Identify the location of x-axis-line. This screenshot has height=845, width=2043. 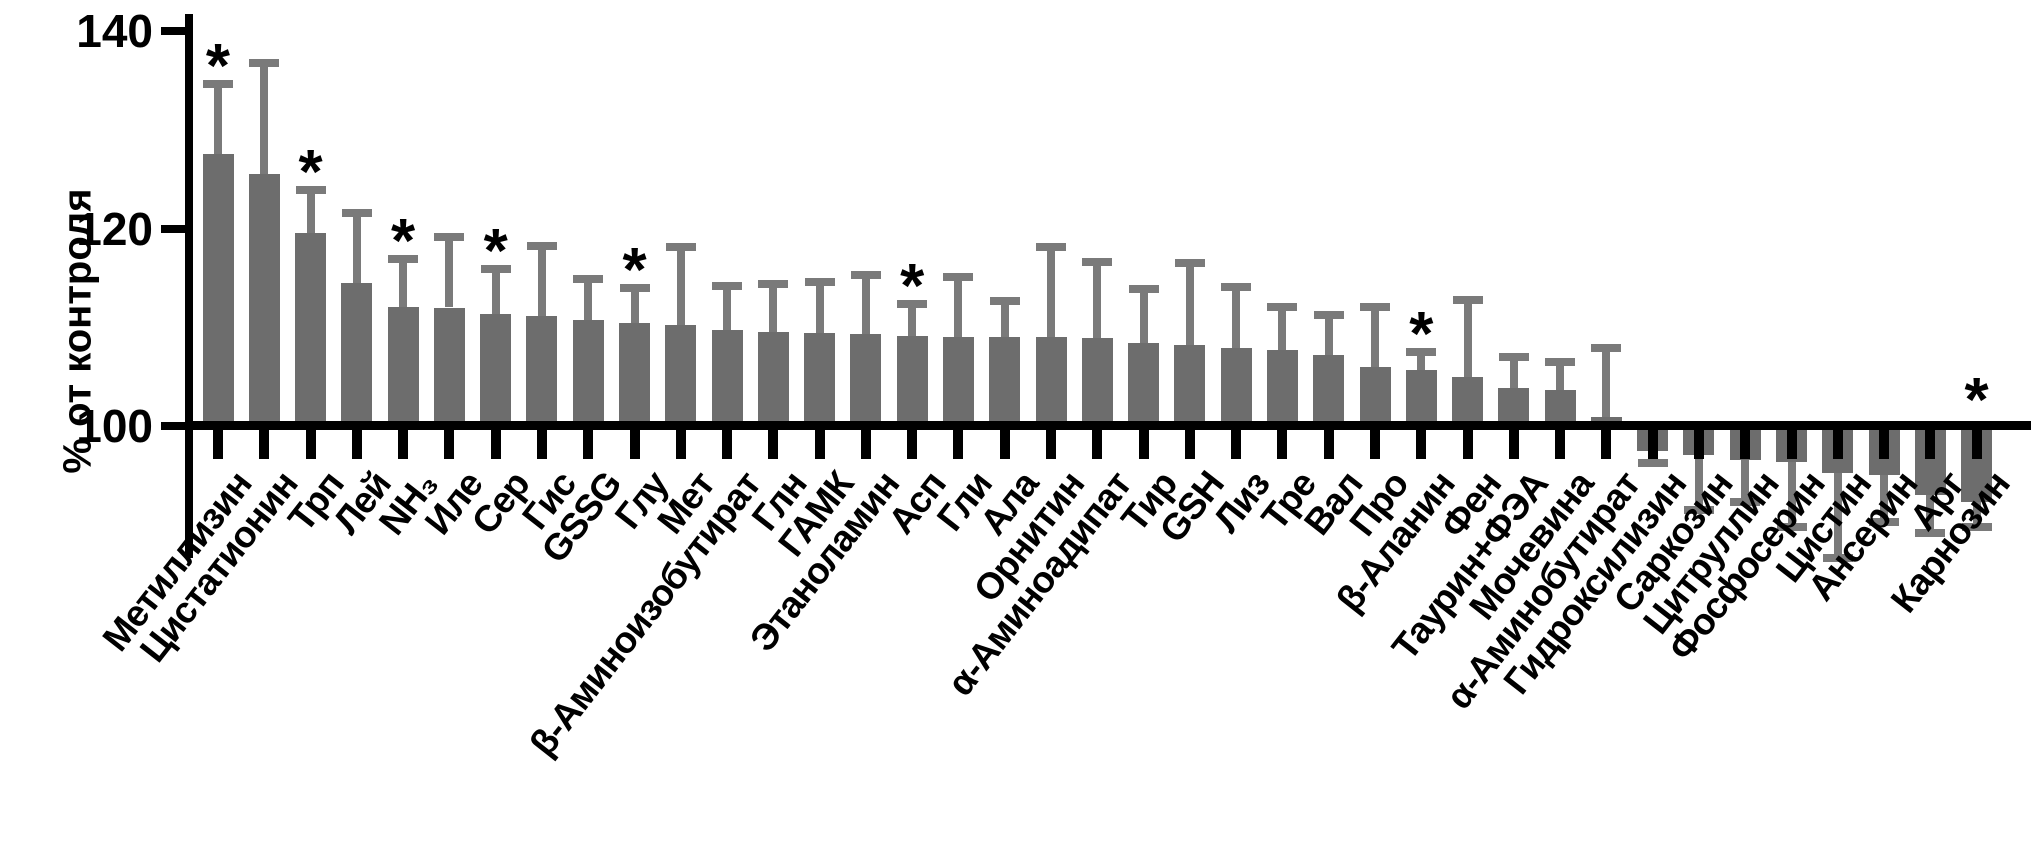
(1108, 425).